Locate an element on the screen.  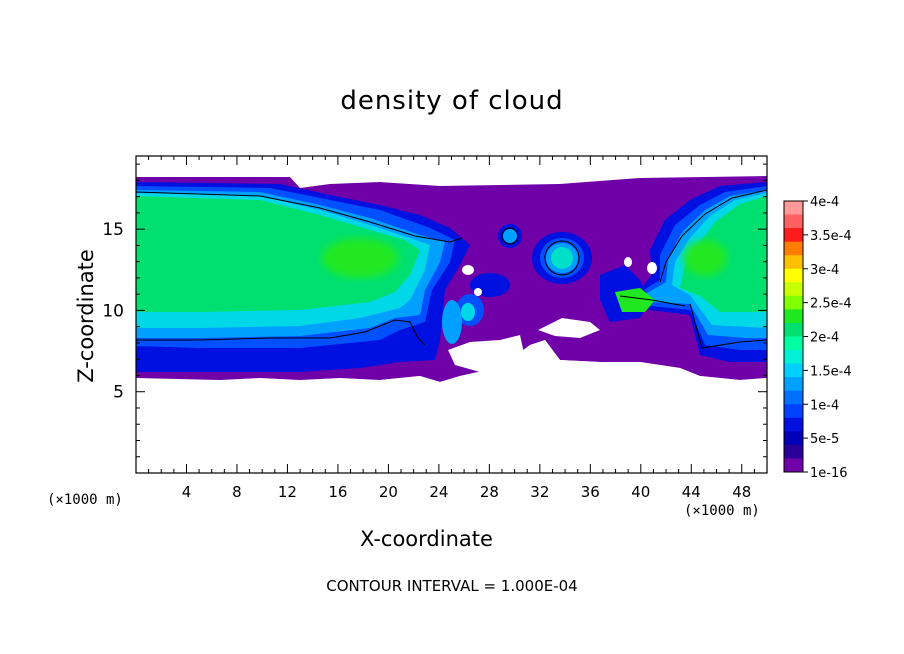
colorbar-label: 1.5e-4 is located at coordinates (831, 371).